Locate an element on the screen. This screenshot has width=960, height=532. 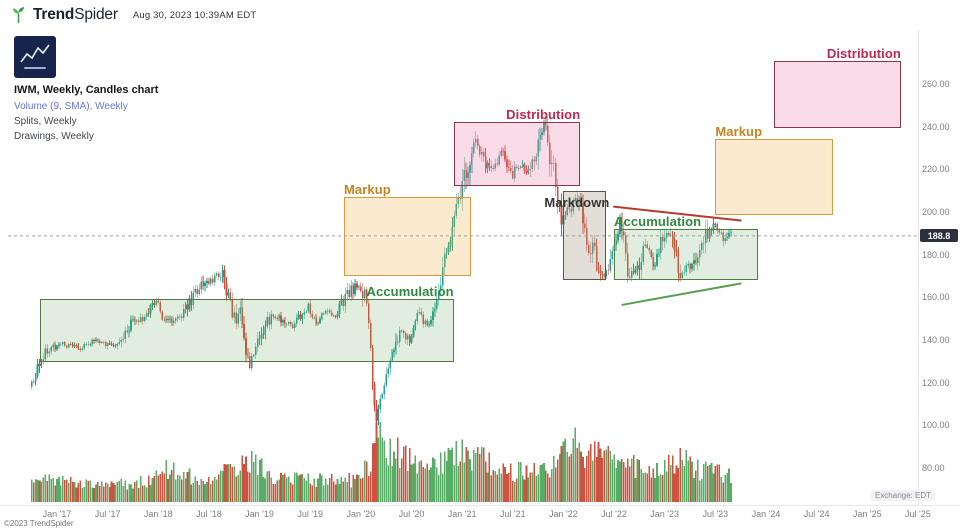
legend-volume-indicator: Volume (9, SMA), Weekly is located at coordinates (71, 106).